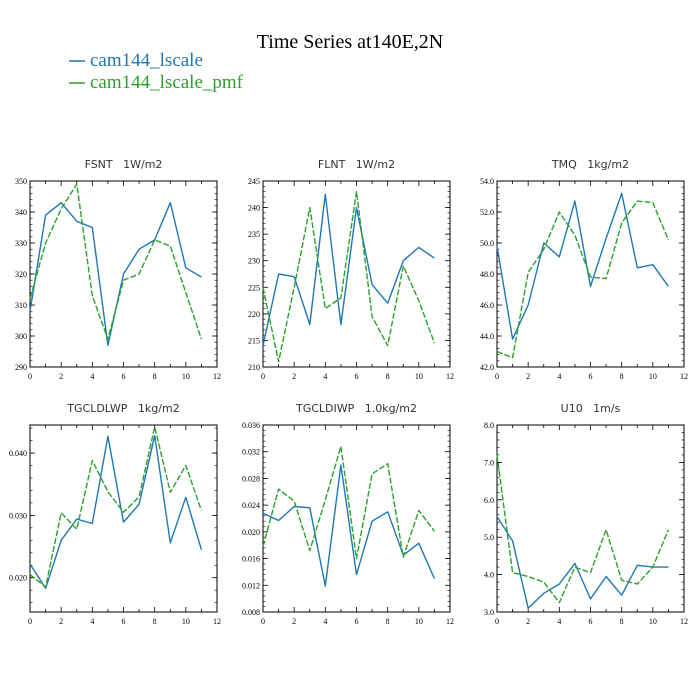  I want to click on panel: FSNT 1W/m2 0 2 4 6 8 10 12 290 300 310 320 330 340 350, so click(118, 269).